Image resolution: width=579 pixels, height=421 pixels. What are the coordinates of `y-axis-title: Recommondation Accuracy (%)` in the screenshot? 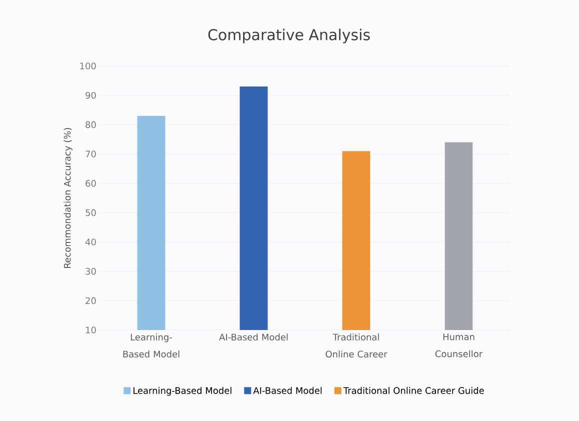 It's located at (68, 198).